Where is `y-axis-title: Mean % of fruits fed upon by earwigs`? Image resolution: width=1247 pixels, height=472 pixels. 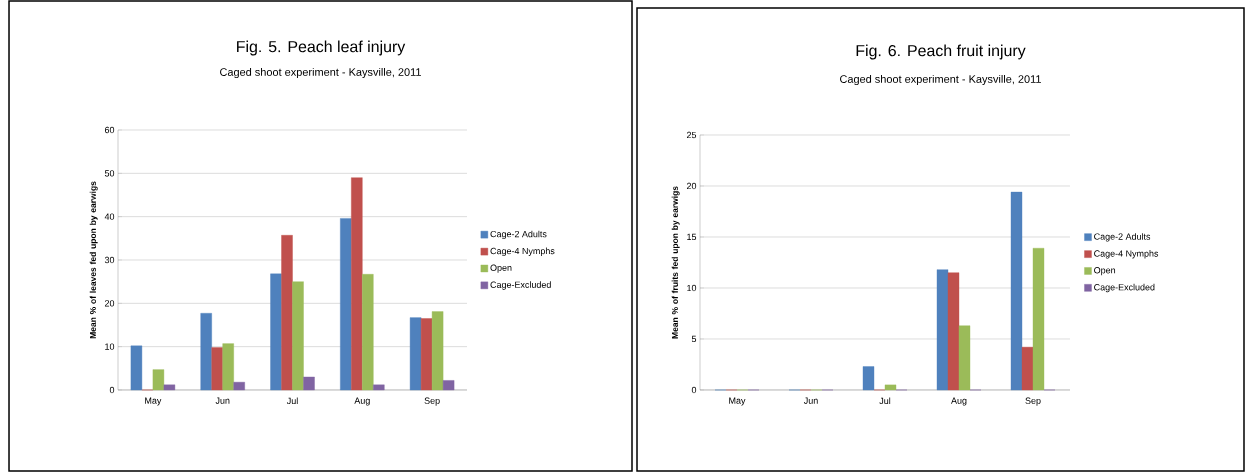
y-axis-title: Mean % of fruits fed upon by earwigs is located at coordinates (675, 262).